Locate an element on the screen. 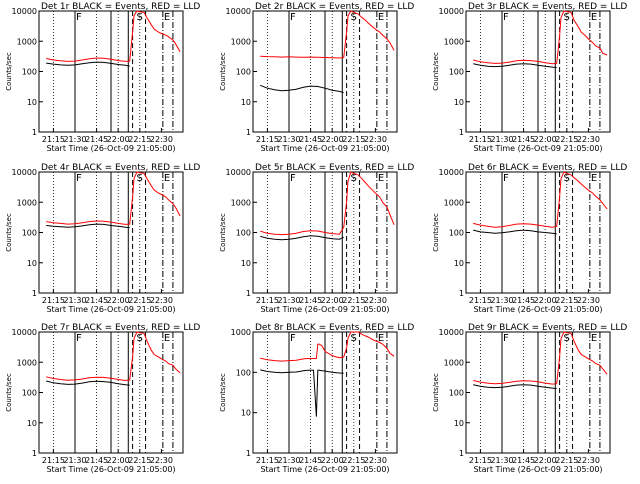  panel-title: Det 1r BLACK = Events, RED = LLD is located at coordinates (120, 7).